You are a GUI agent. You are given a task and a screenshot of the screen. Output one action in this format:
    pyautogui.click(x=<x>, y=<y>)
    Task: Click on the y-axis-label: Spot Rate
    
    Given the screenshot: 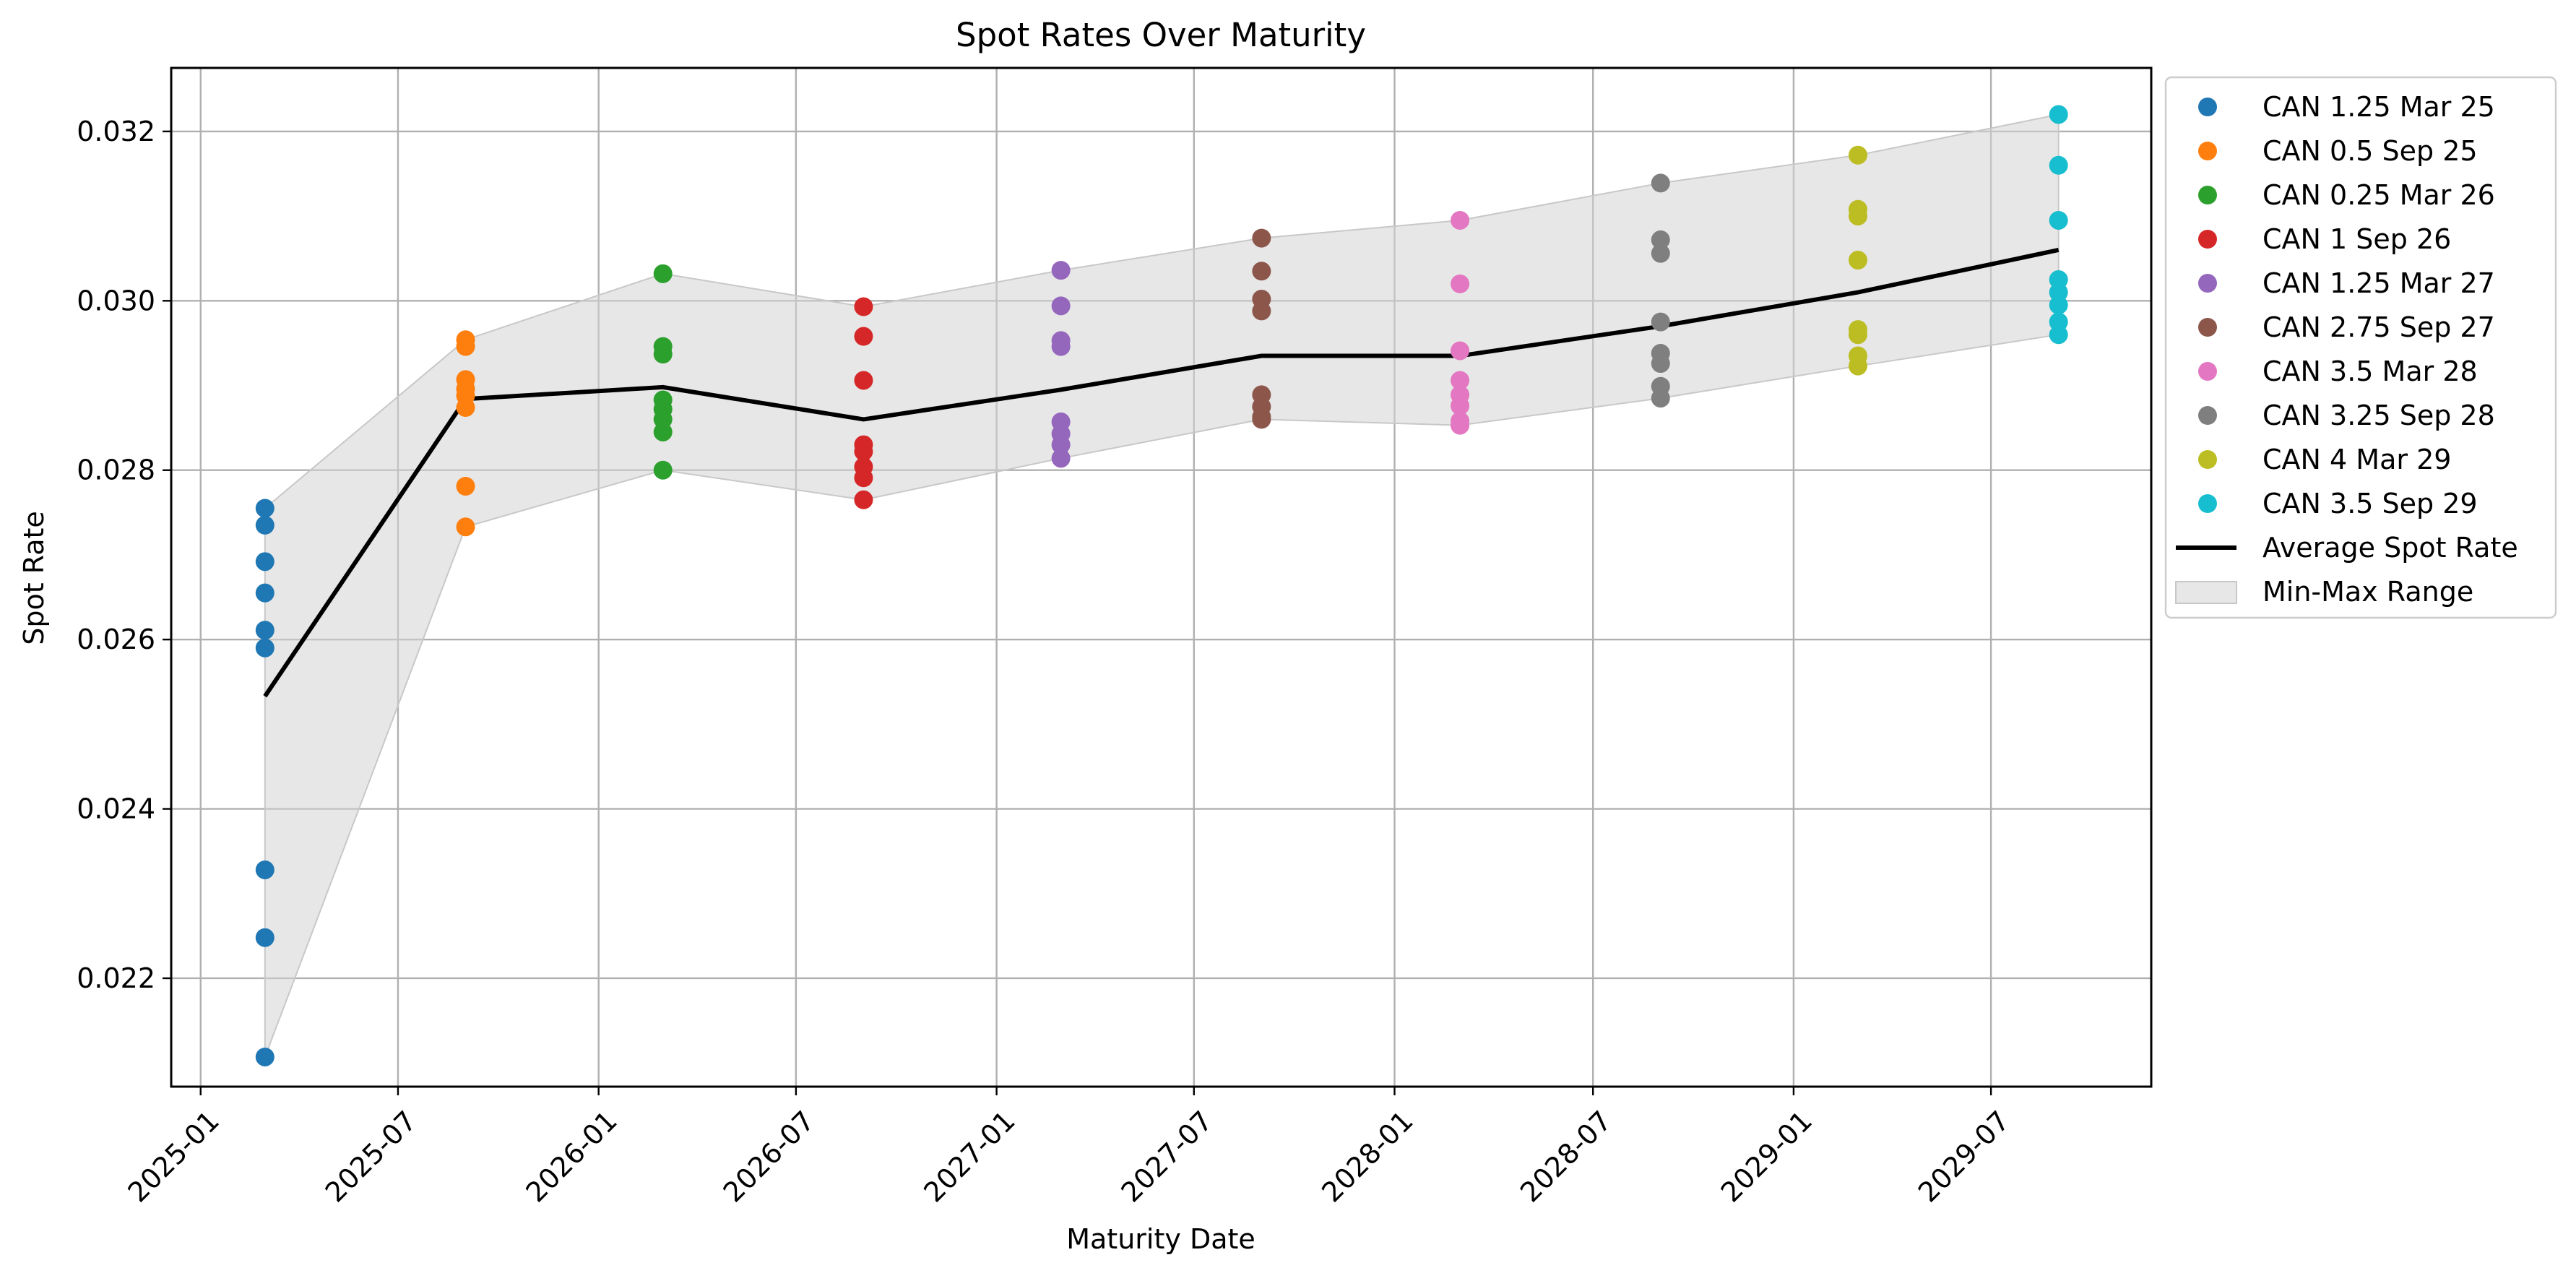 What is the action you would take?
    pyautogui.click(x=34, y=578)
    